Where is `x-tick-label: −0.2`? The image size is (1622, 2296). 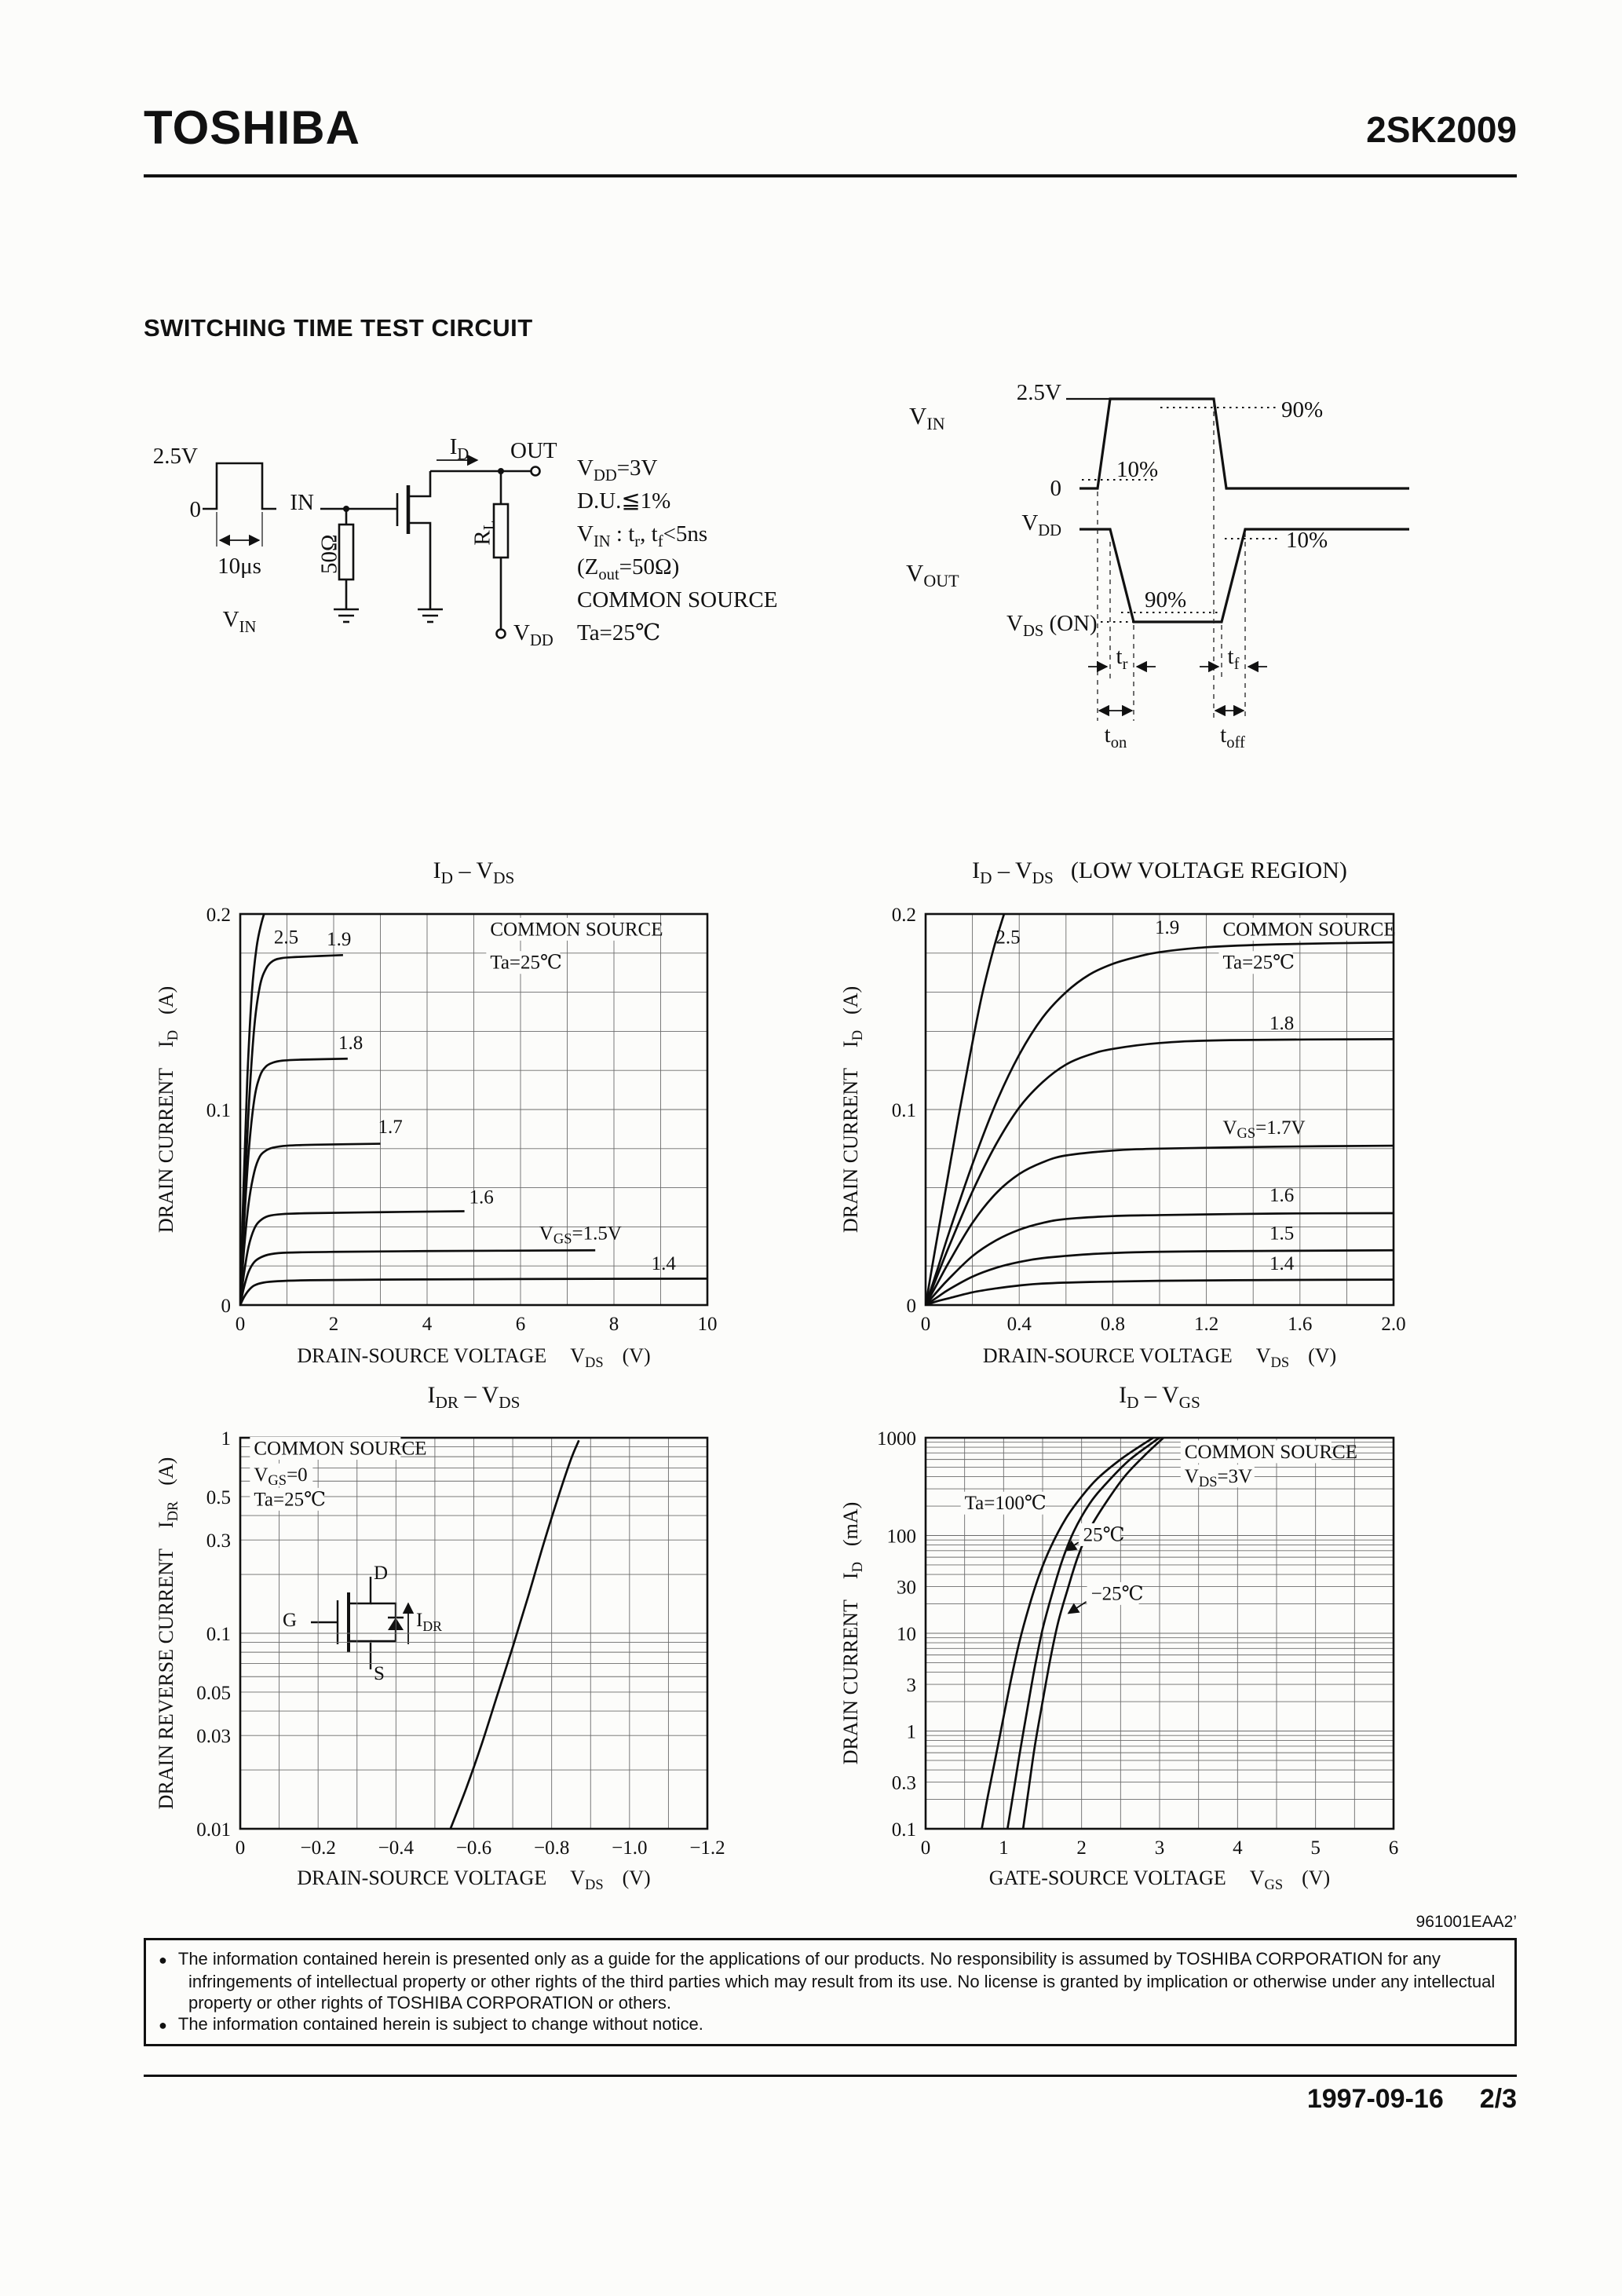 x-tick-label: −0.2 is located at coordinates (317, 1848).